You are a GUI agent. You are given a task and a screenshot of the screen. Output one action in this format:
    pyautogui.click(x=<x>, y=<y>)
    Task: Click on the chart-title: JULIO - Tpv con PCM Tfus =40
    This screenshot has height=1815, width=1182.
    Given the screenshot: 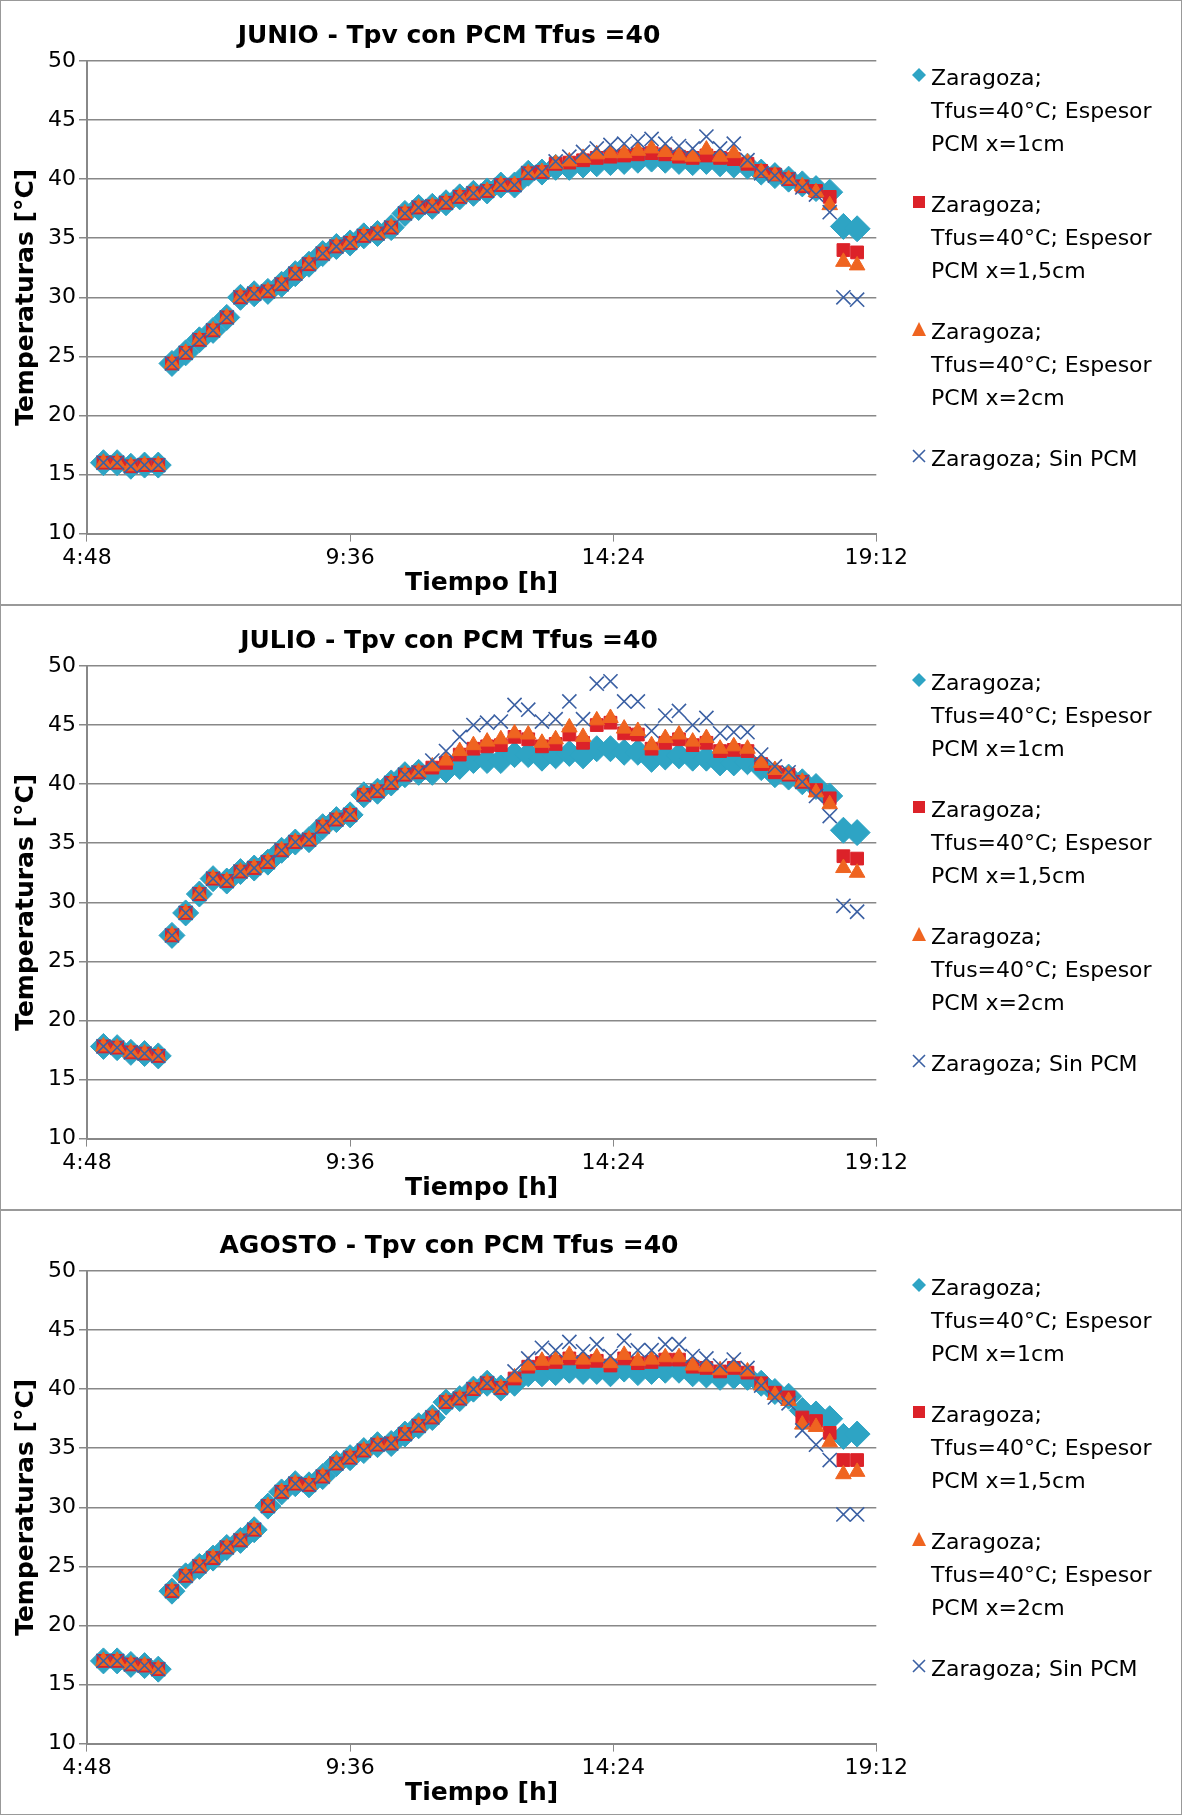 What is the action you would take?
    pyautogui.click(x=448, y=639)
    